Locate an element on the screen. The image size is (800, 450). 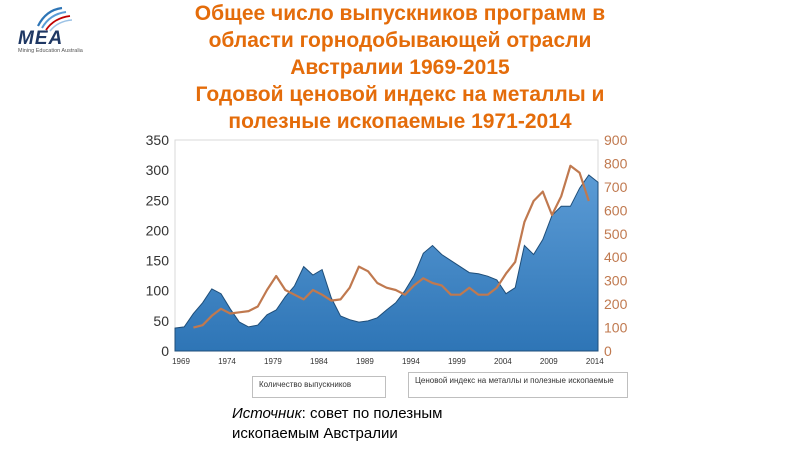
x-tick-label: 2004 is located at coordinates (503, 361).